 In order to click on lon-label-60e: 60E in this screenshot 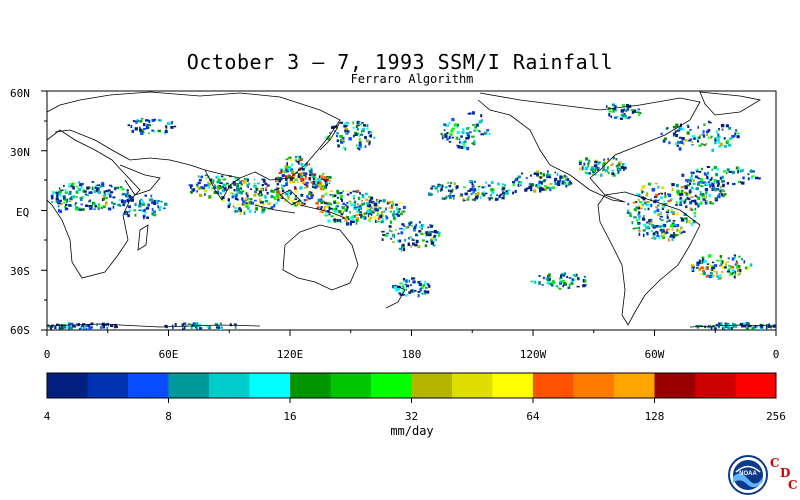, I will do `click(169, 354)`.